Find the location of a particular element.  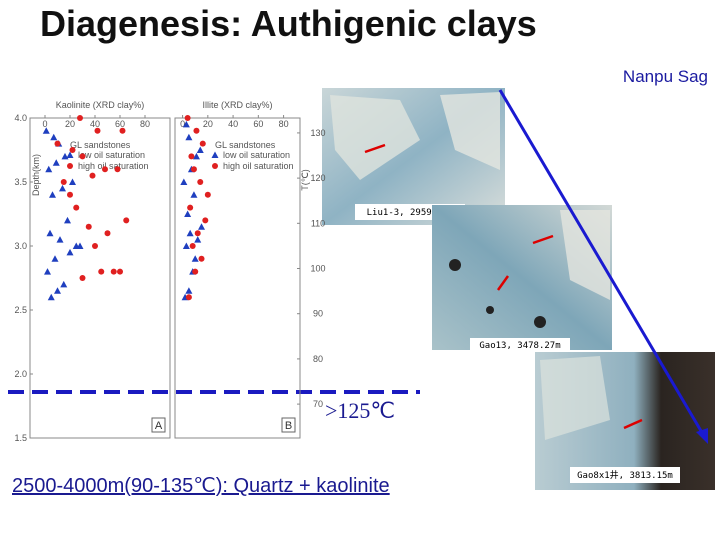

photo-label: Gao13, 3478.27m is located at coordinates (519, 346).